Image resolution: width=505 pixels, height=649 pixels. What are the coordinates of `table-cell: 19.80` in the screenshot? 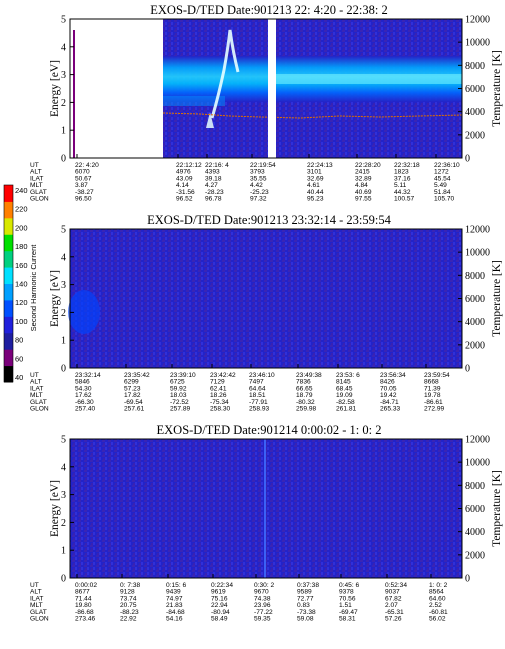 It's located at (83, 605).